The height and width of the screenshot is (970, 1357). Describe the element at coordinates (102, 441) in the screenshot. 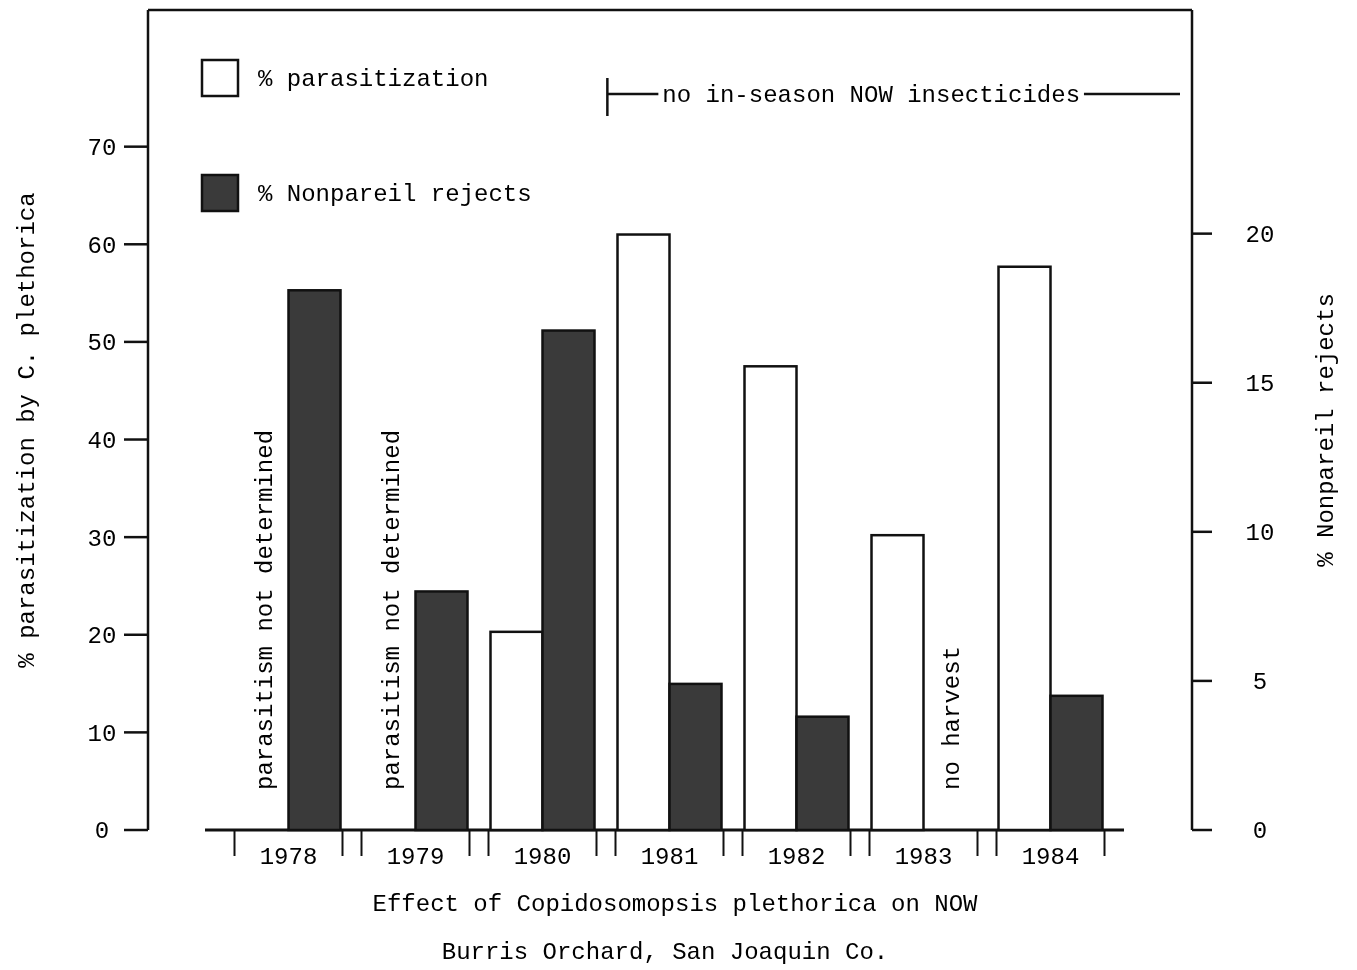

I see `y-tick-label: 40` at that location.